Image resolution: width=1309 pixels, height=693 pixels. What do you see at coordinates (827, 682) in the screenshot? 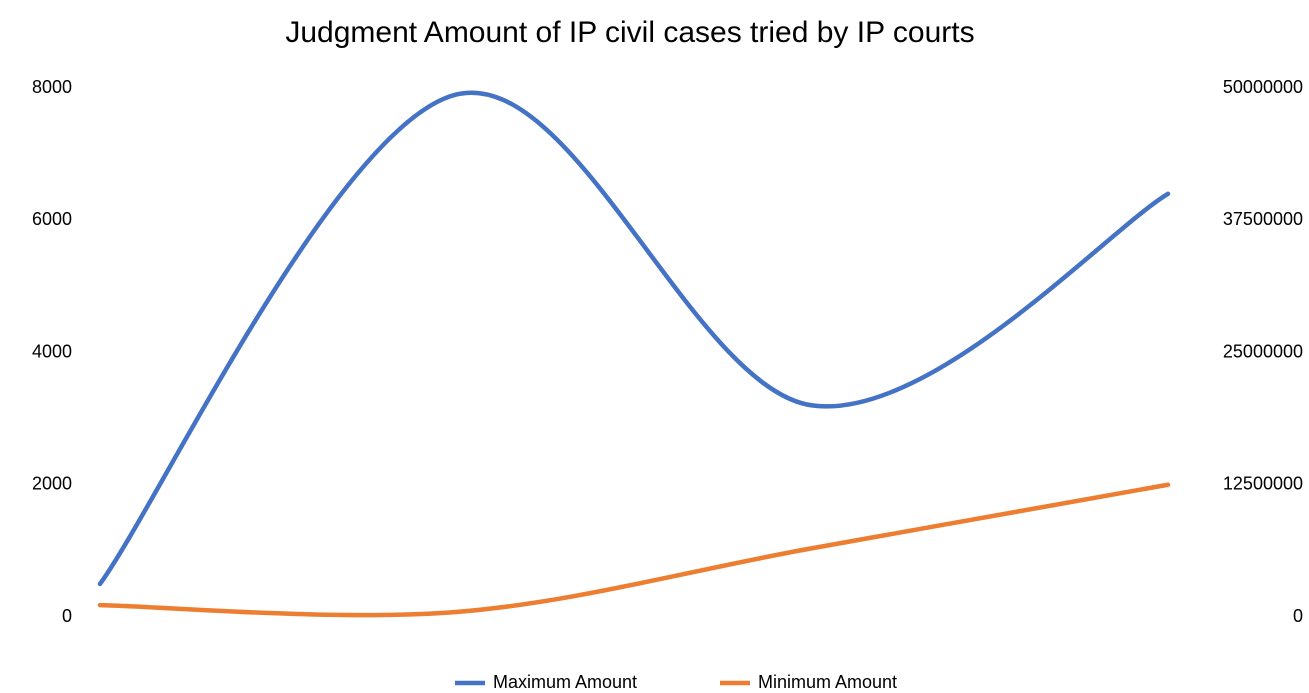
I see `legend-label: Minimum Amount` at bounding box center [827, 682].